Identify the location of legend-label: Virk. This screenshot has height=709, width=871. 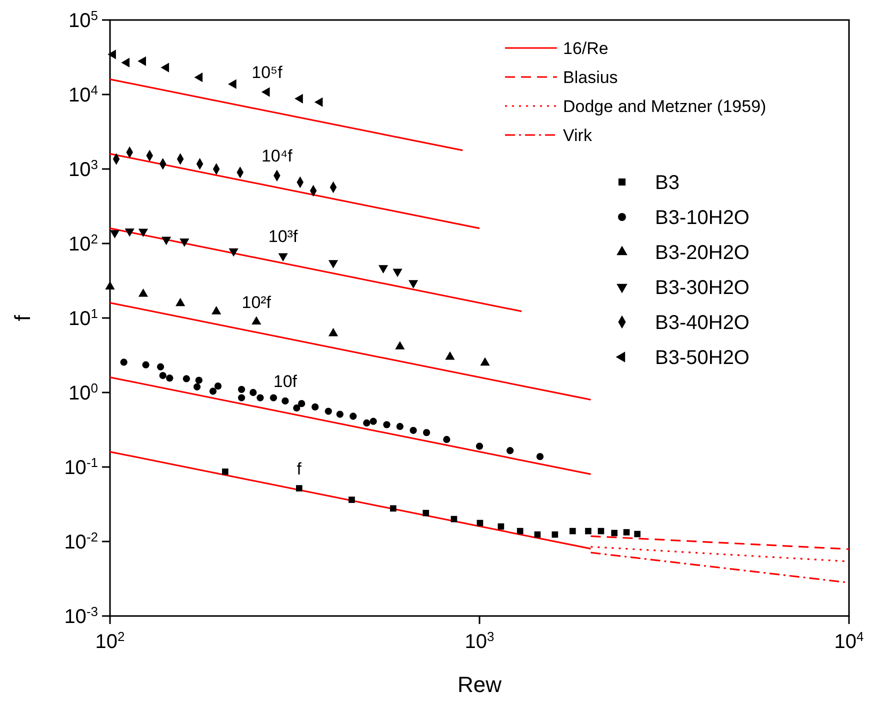
(577, 135).